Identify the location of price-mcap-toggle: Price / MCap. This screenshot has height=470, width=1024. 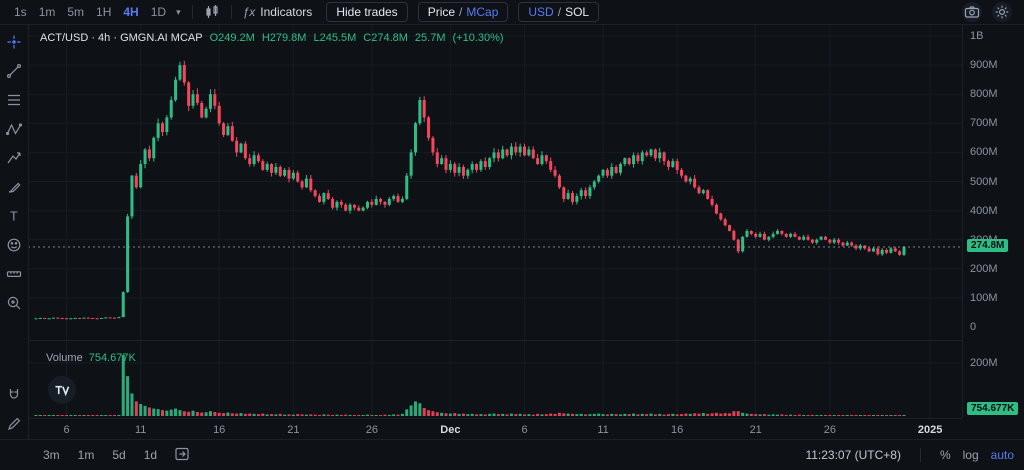
(463, 12).